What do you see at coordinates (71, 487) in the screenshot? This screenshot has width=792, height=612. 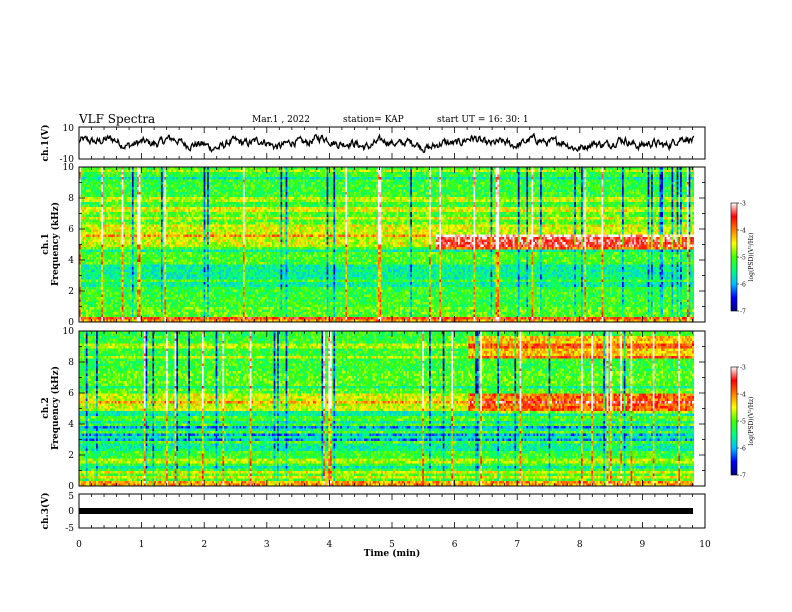 I see `ch2-spec-ytick-label: 0` at bounding box center [71, 487].